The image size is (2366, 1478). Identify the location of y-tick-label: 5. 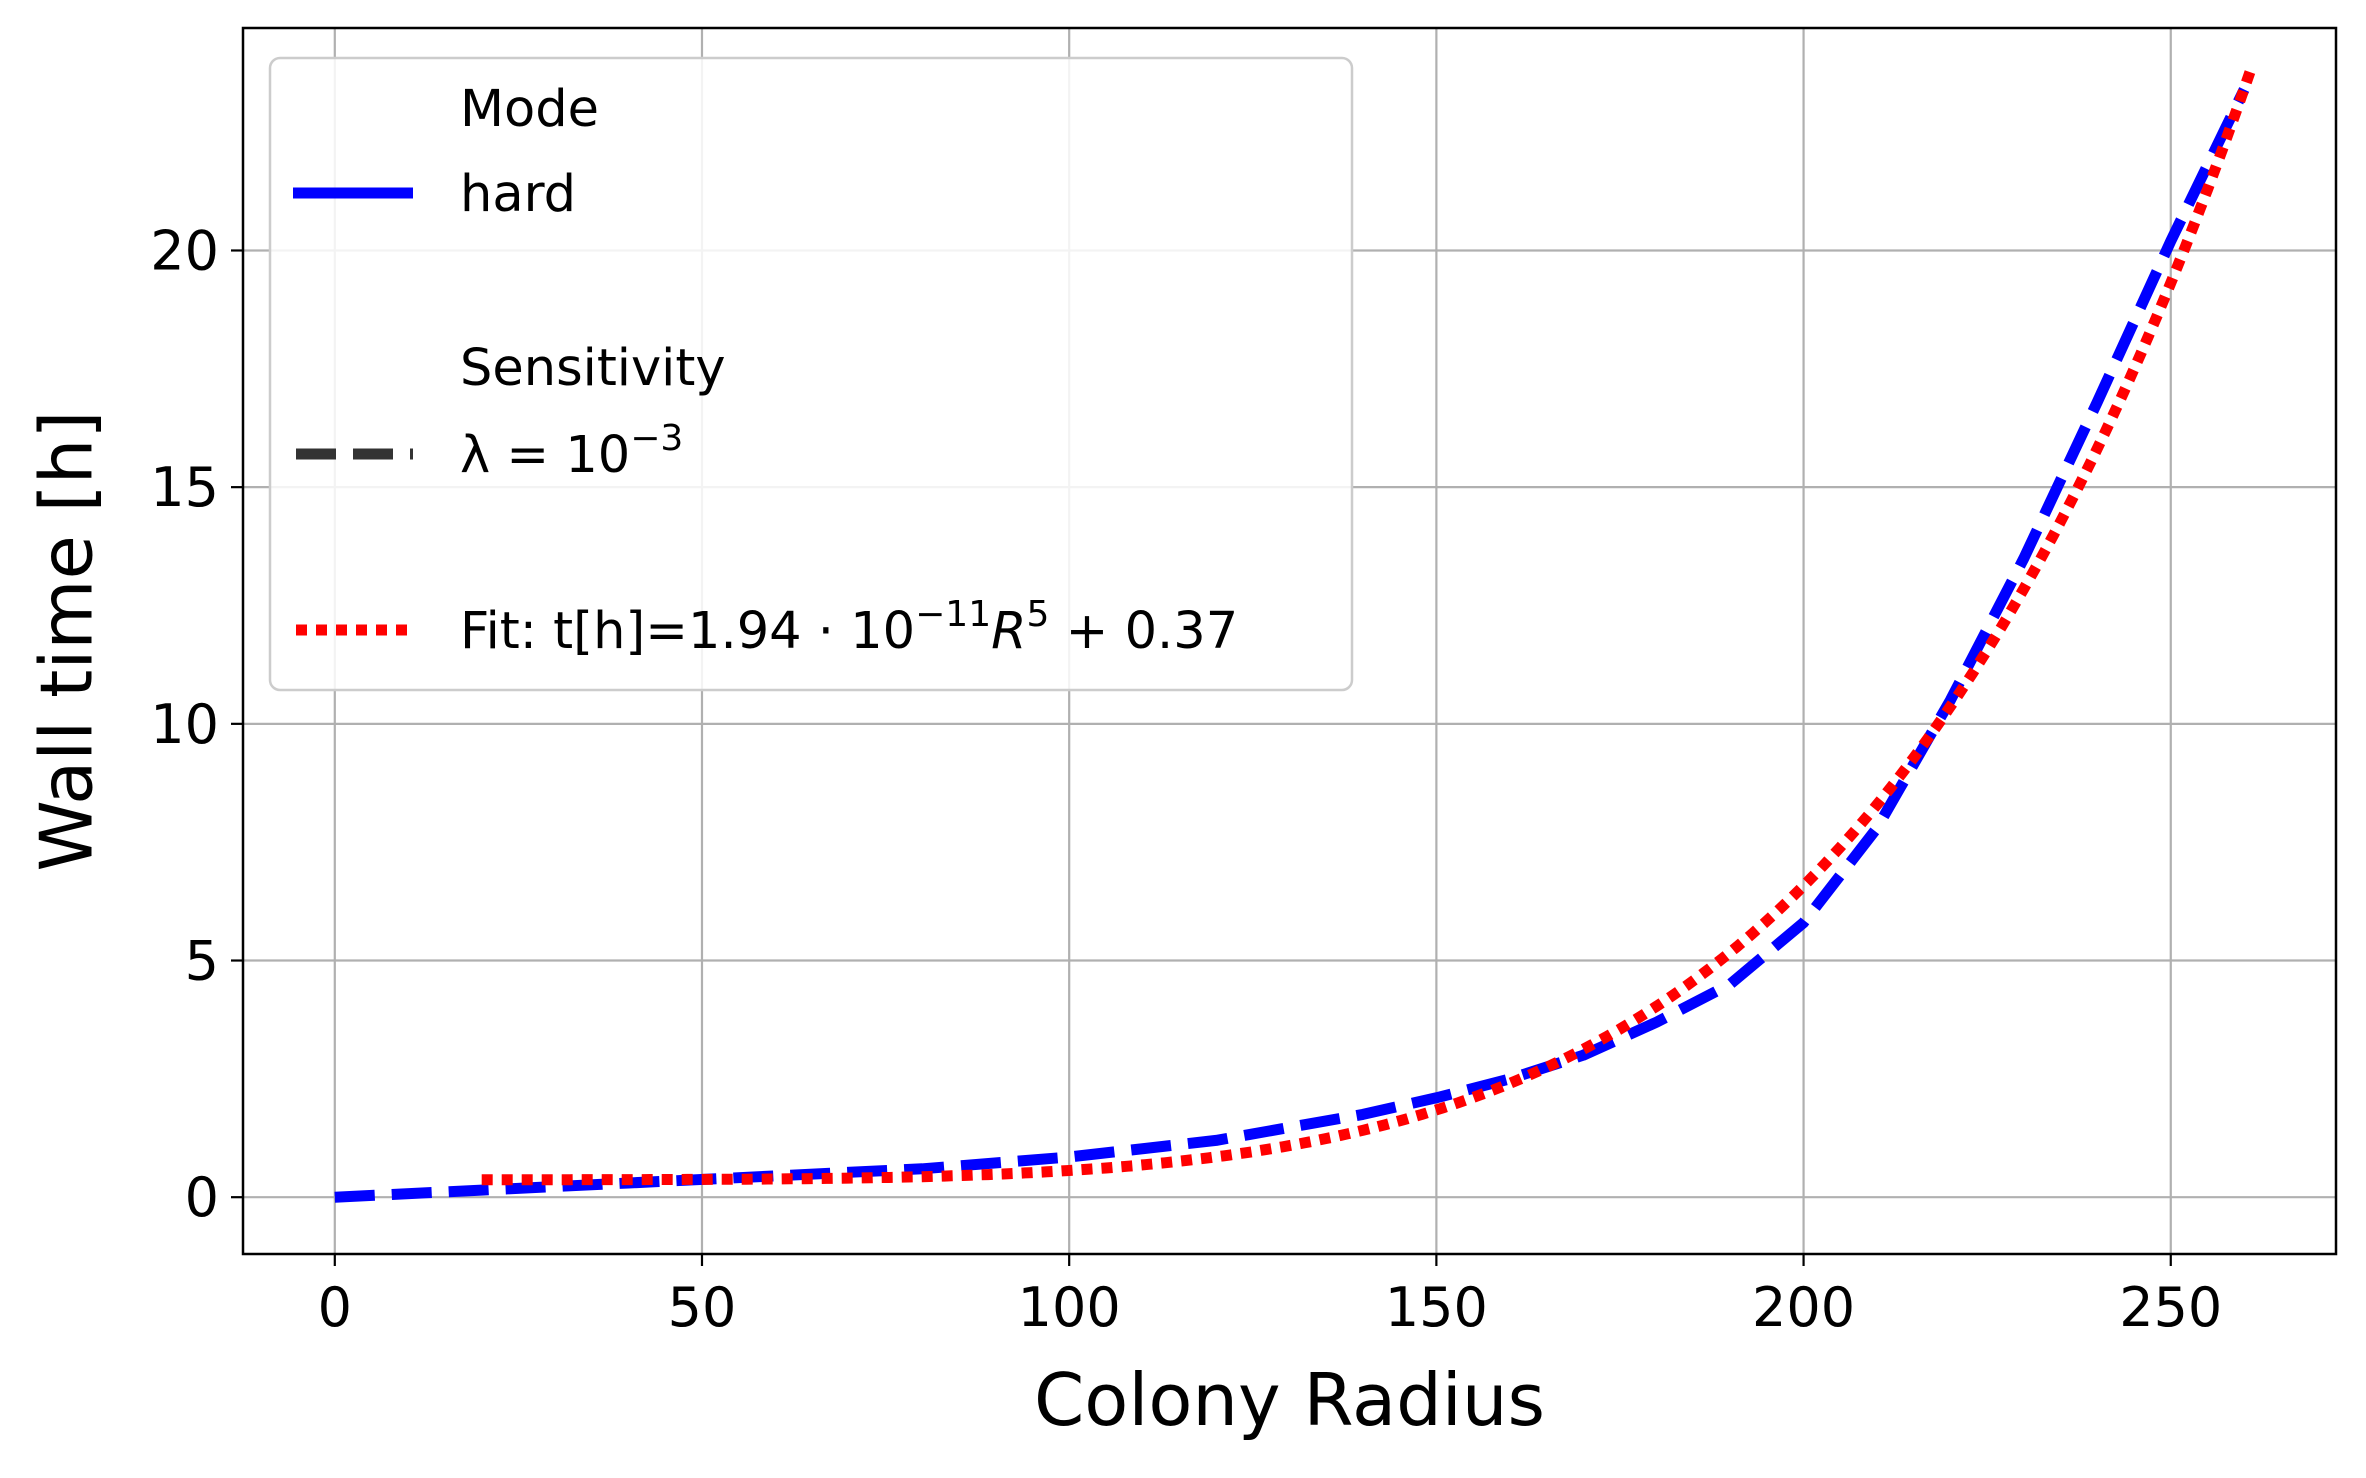
(202, 961).